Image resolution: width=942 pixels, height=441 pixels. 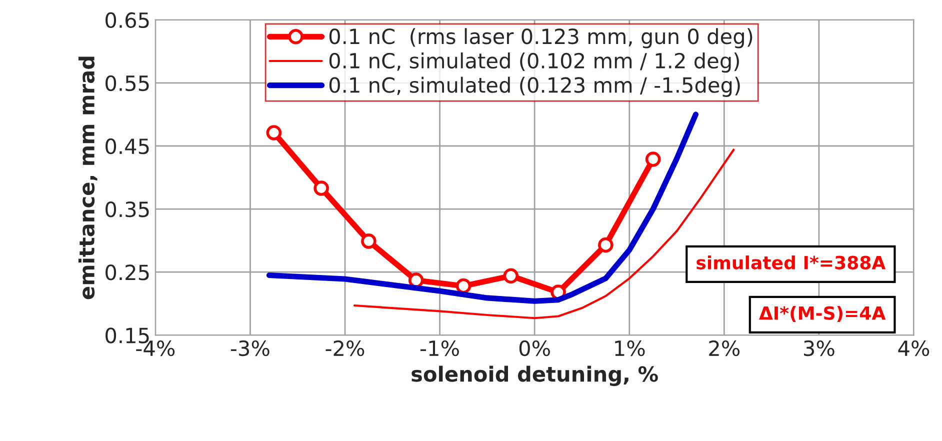 I want to click on x-tick-label: -3%, so click(x=250, y=348).